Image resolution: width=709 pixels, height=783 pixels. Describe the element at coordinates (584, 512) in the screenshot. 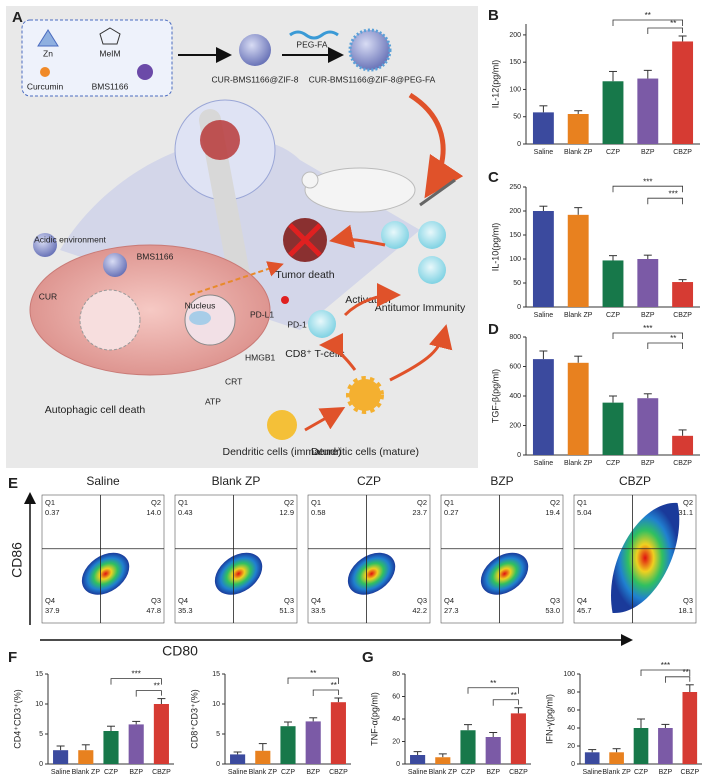

I see `quadrant-value: 5.04` at that location.